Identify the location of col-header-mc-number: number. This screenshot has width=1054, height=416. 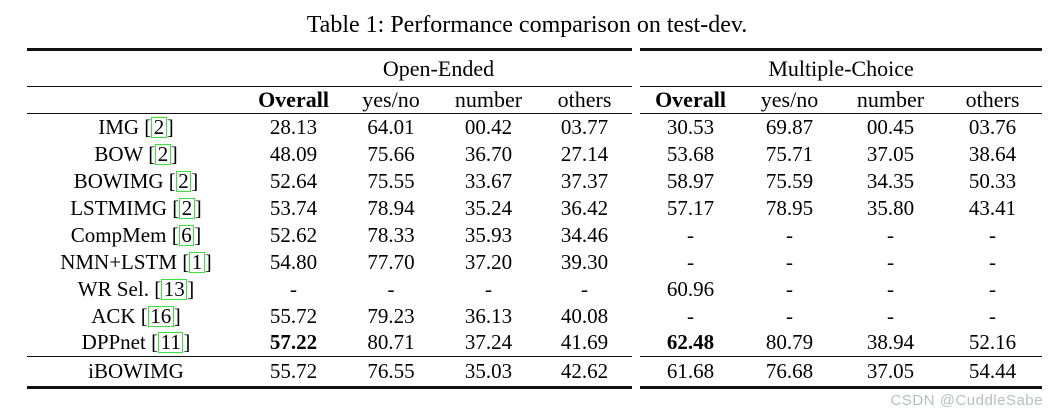
(890, 100).